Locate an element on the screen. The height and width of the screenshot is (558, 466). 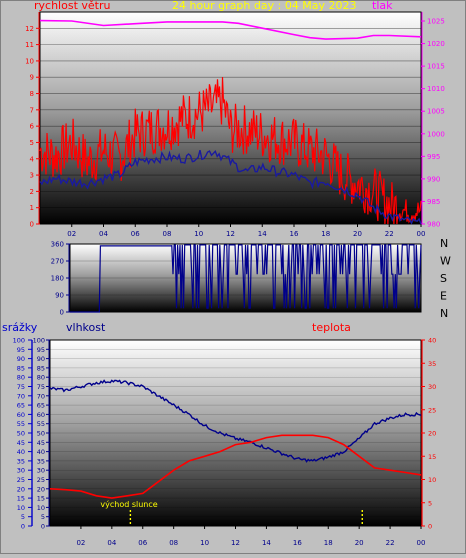
rain-tick-label: 50 is located at coordinates (21, 434).